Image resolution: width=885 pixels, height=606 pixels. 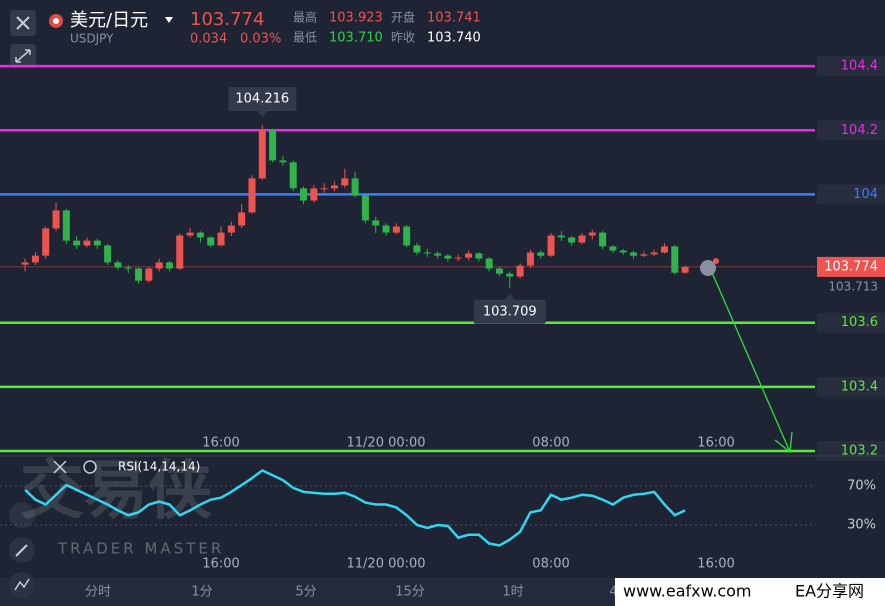 I want to click on low-callout-box, so click(x=509, y=311).